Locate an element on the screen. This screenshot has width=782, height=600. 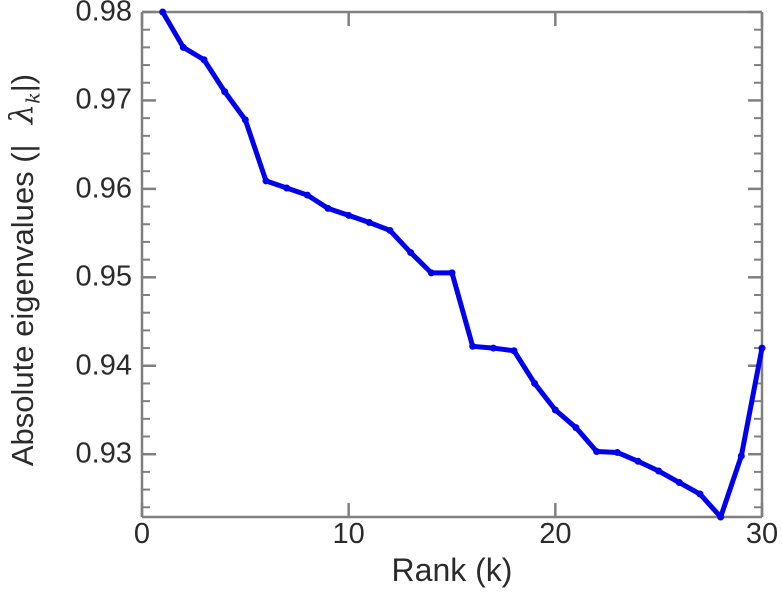
y-tick-label: 0.93 is located at coordinates (103, 453).